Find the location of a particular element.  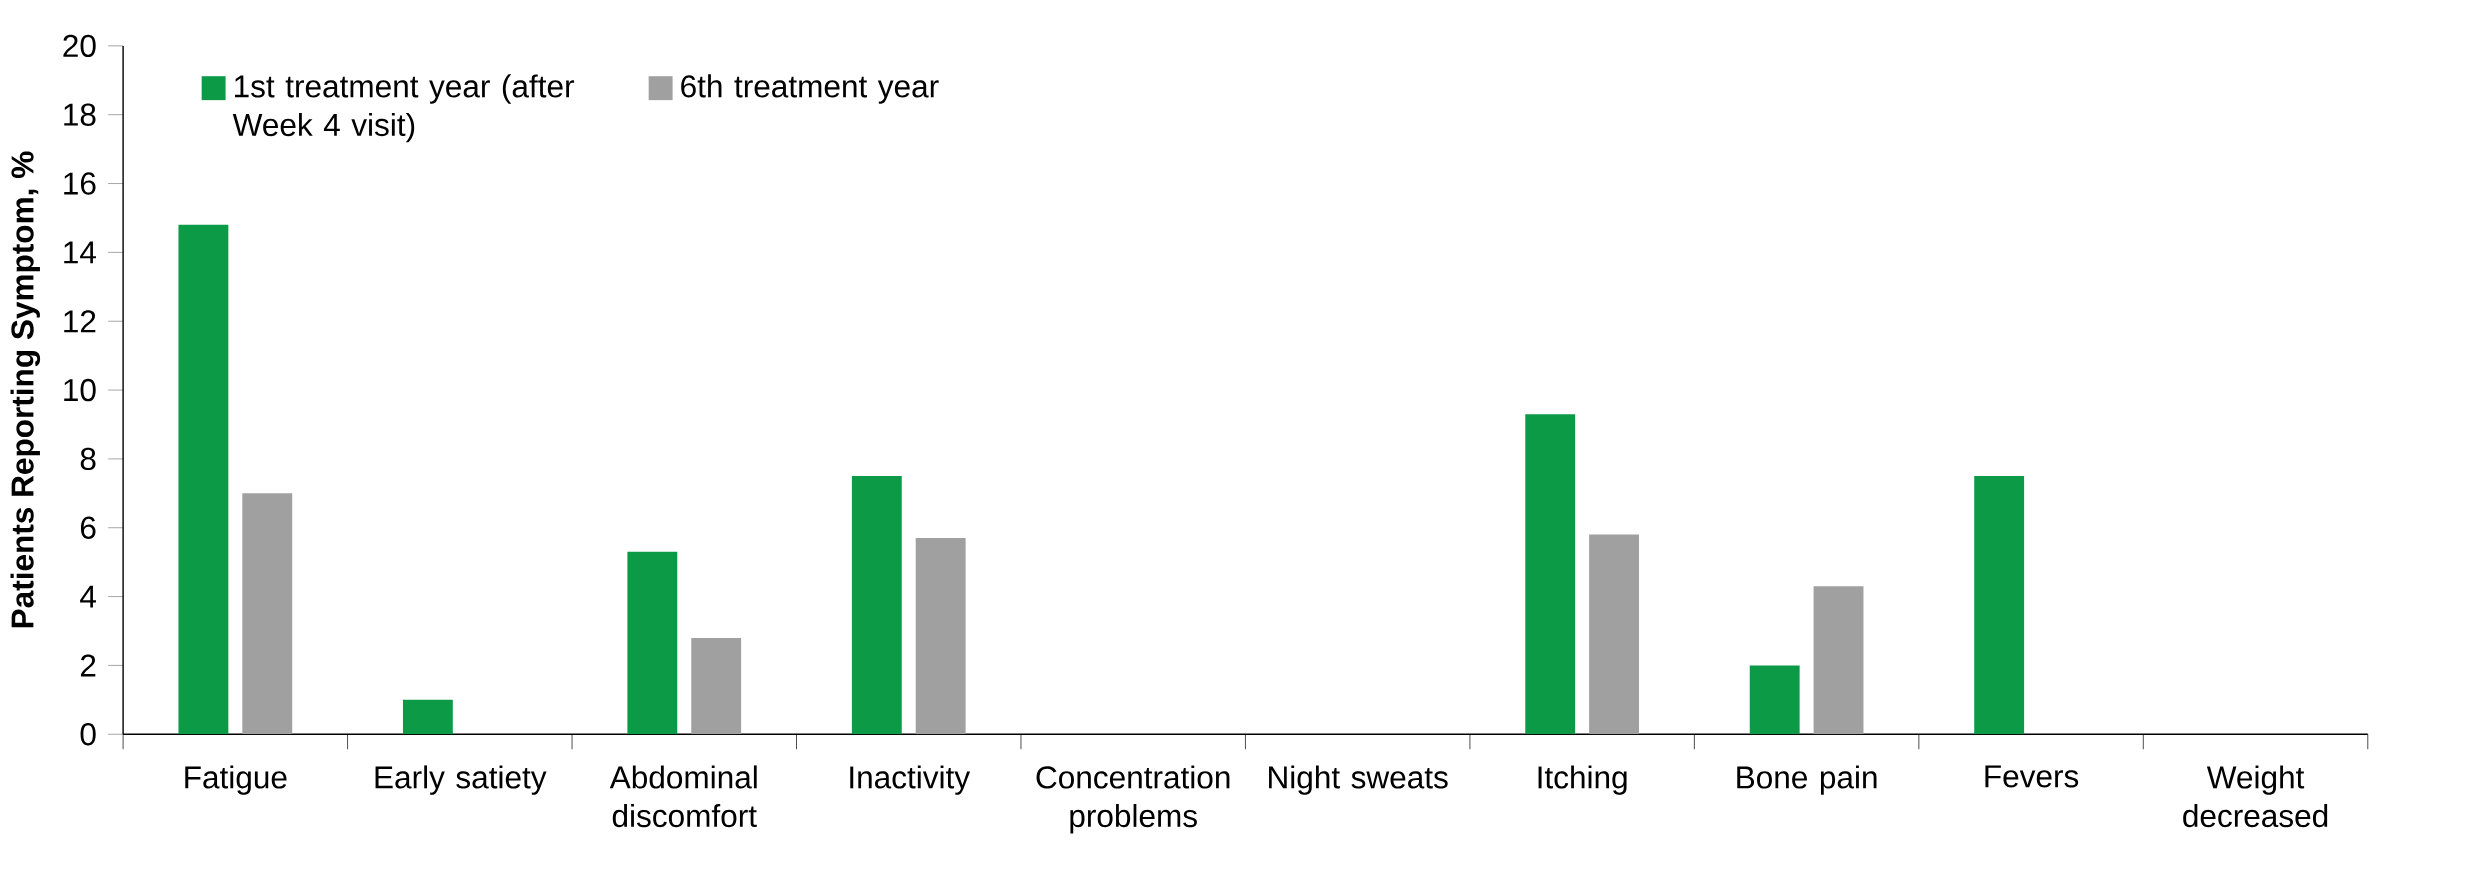

x-tick-label: Abdominal discomfort is located at coordinates (683, 796).